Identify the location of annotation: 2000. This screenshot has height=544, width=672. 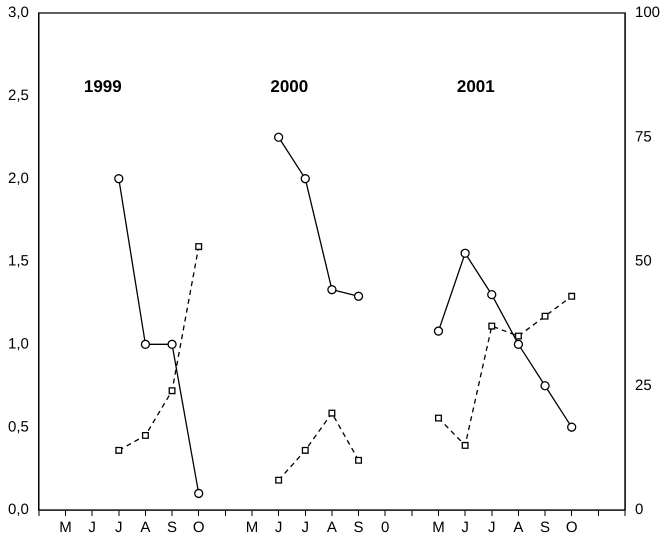
(289, 86).